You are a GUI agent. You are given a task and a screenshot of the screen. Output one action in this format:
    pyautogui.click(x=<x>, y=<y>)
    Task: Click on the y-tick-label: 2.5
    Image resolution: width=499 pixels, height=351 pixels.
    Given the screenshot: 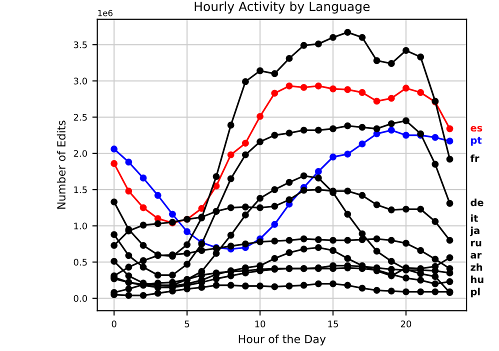 What is the action you would take?
    pyautogui.click(x=80, y=117)
    